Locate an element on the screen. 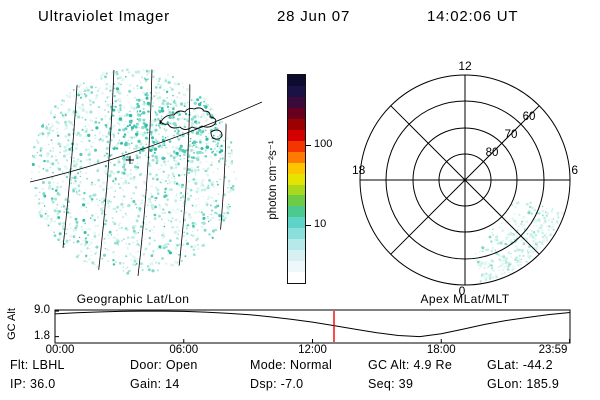 The width and height of the screenshot is (600, 400). polar-emission-speckles is located at coordinates (519, 242).